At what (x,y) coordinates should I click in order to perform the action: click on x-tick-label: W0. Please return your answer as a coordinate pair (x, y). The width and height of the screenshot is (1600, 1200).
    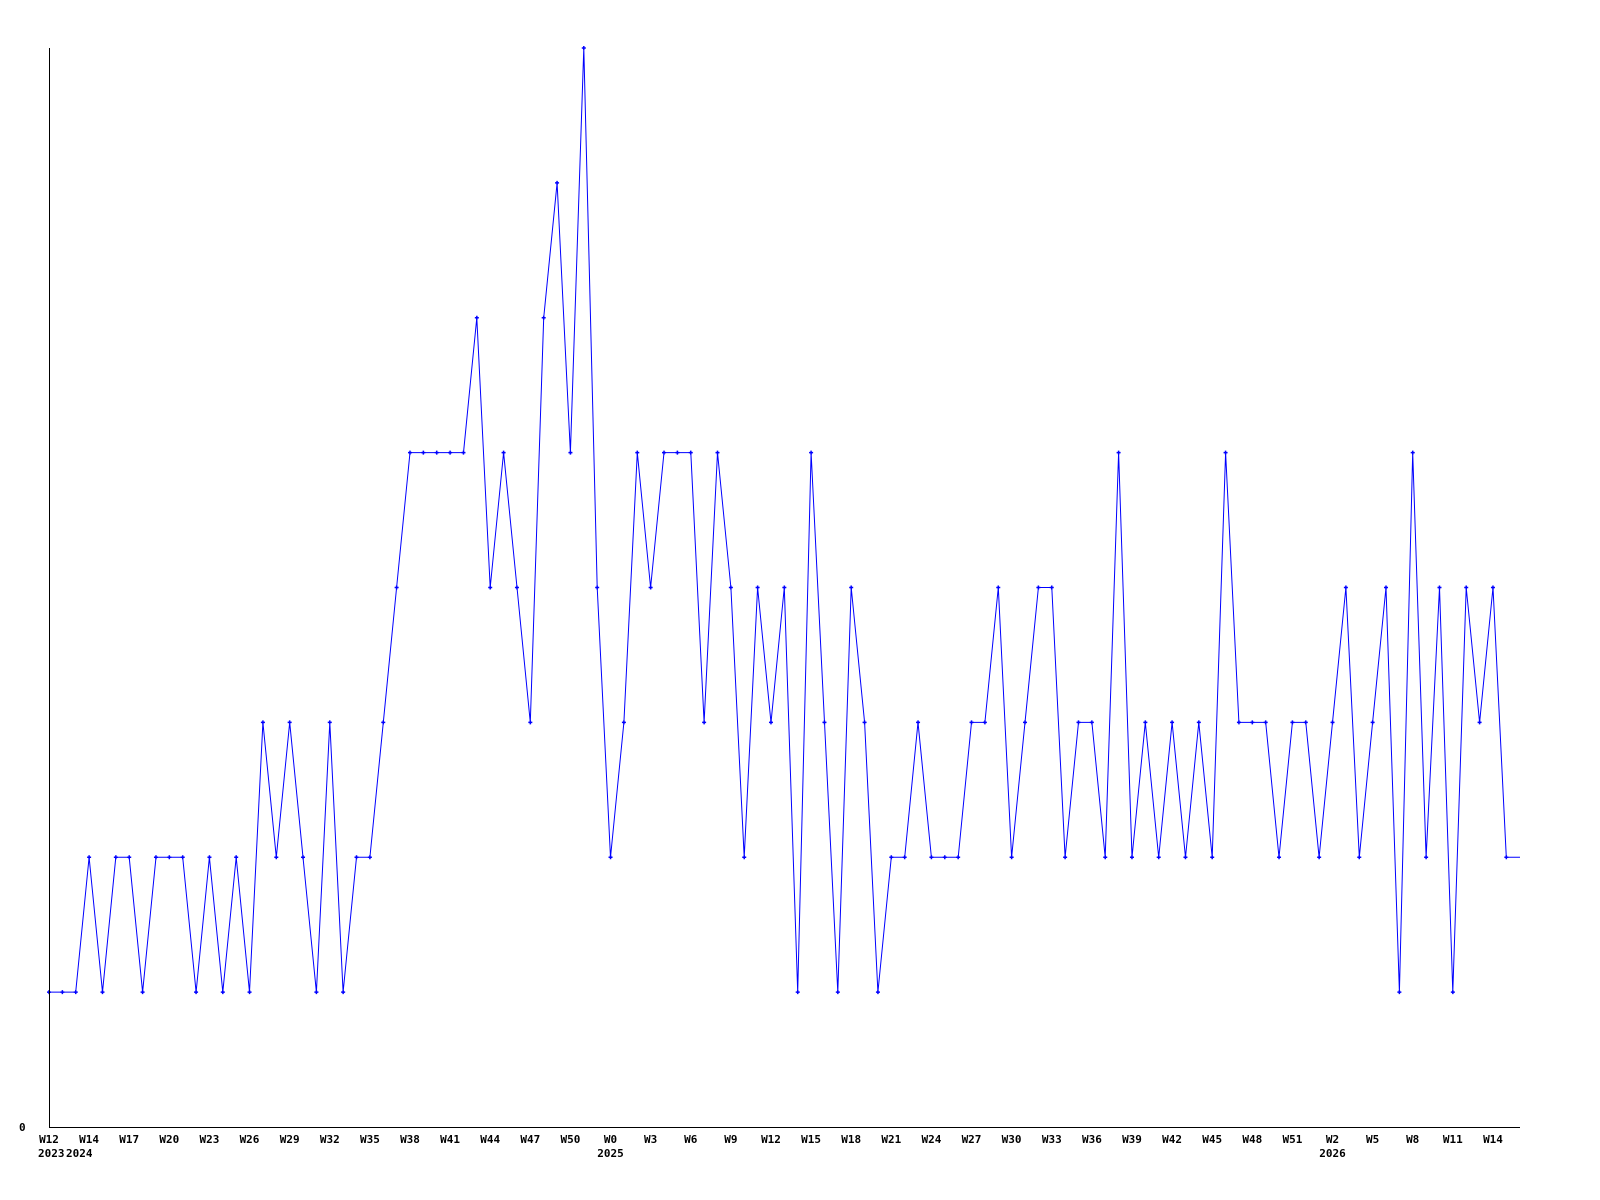
    Looking at the image, I should click on (610, 1139).